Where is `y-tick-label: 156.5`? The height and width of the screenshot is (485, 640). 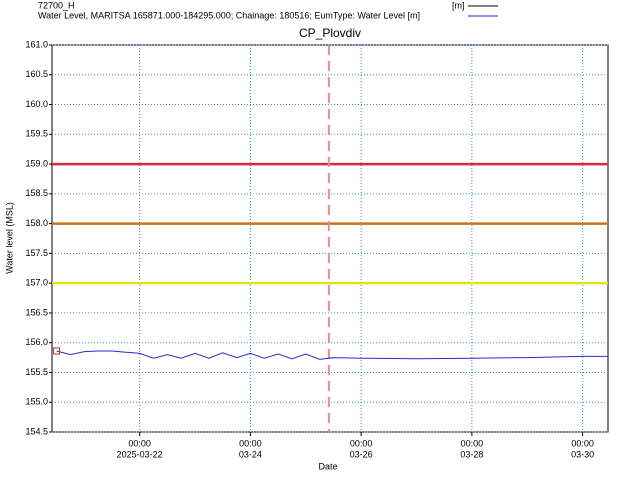 y-tick-label: 156.5 is located at coordinates (36, 312).